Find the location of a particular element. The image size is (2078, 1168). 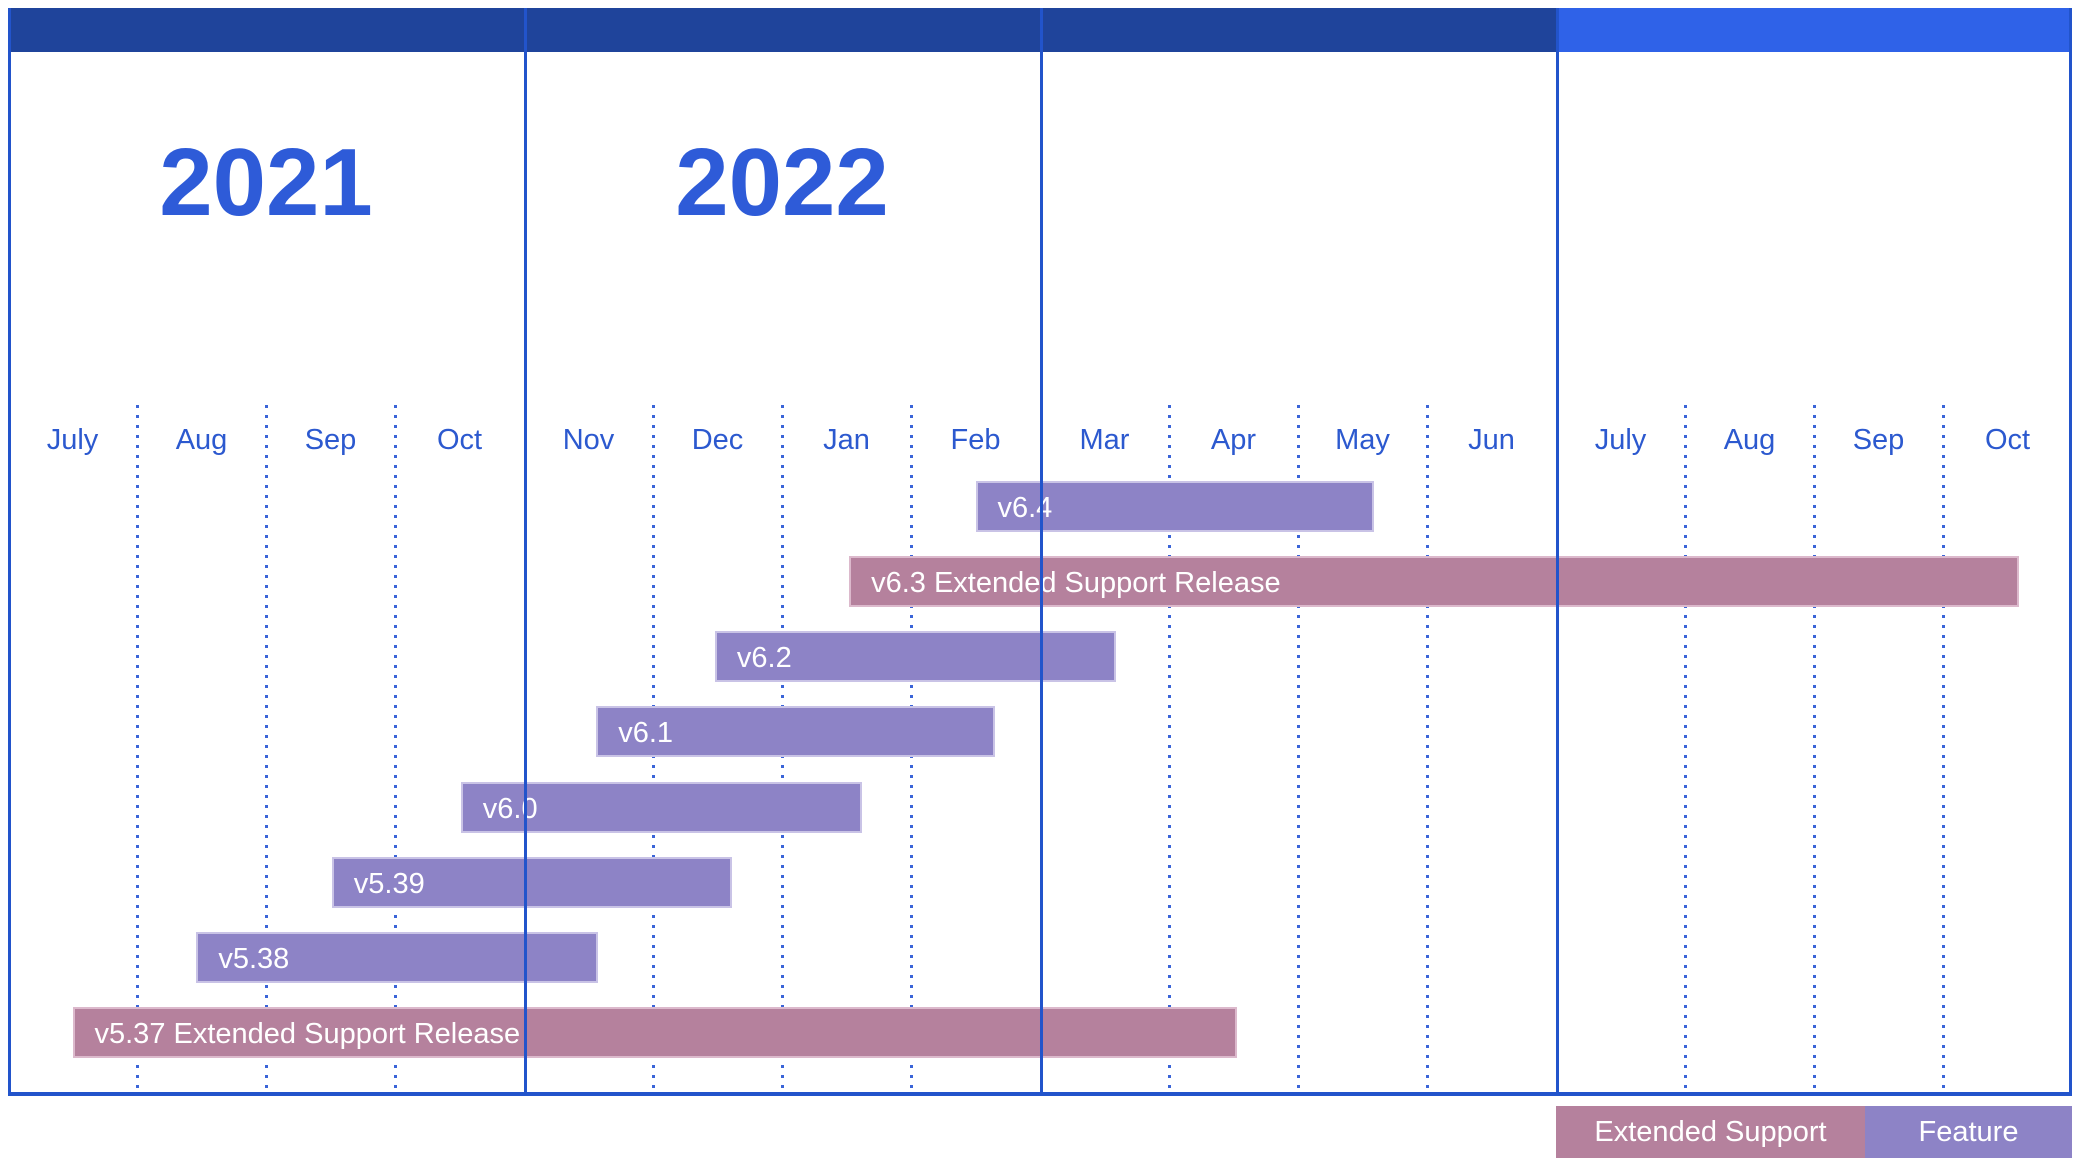

month-label-14: Sep is located at coordinates (1878, 440).